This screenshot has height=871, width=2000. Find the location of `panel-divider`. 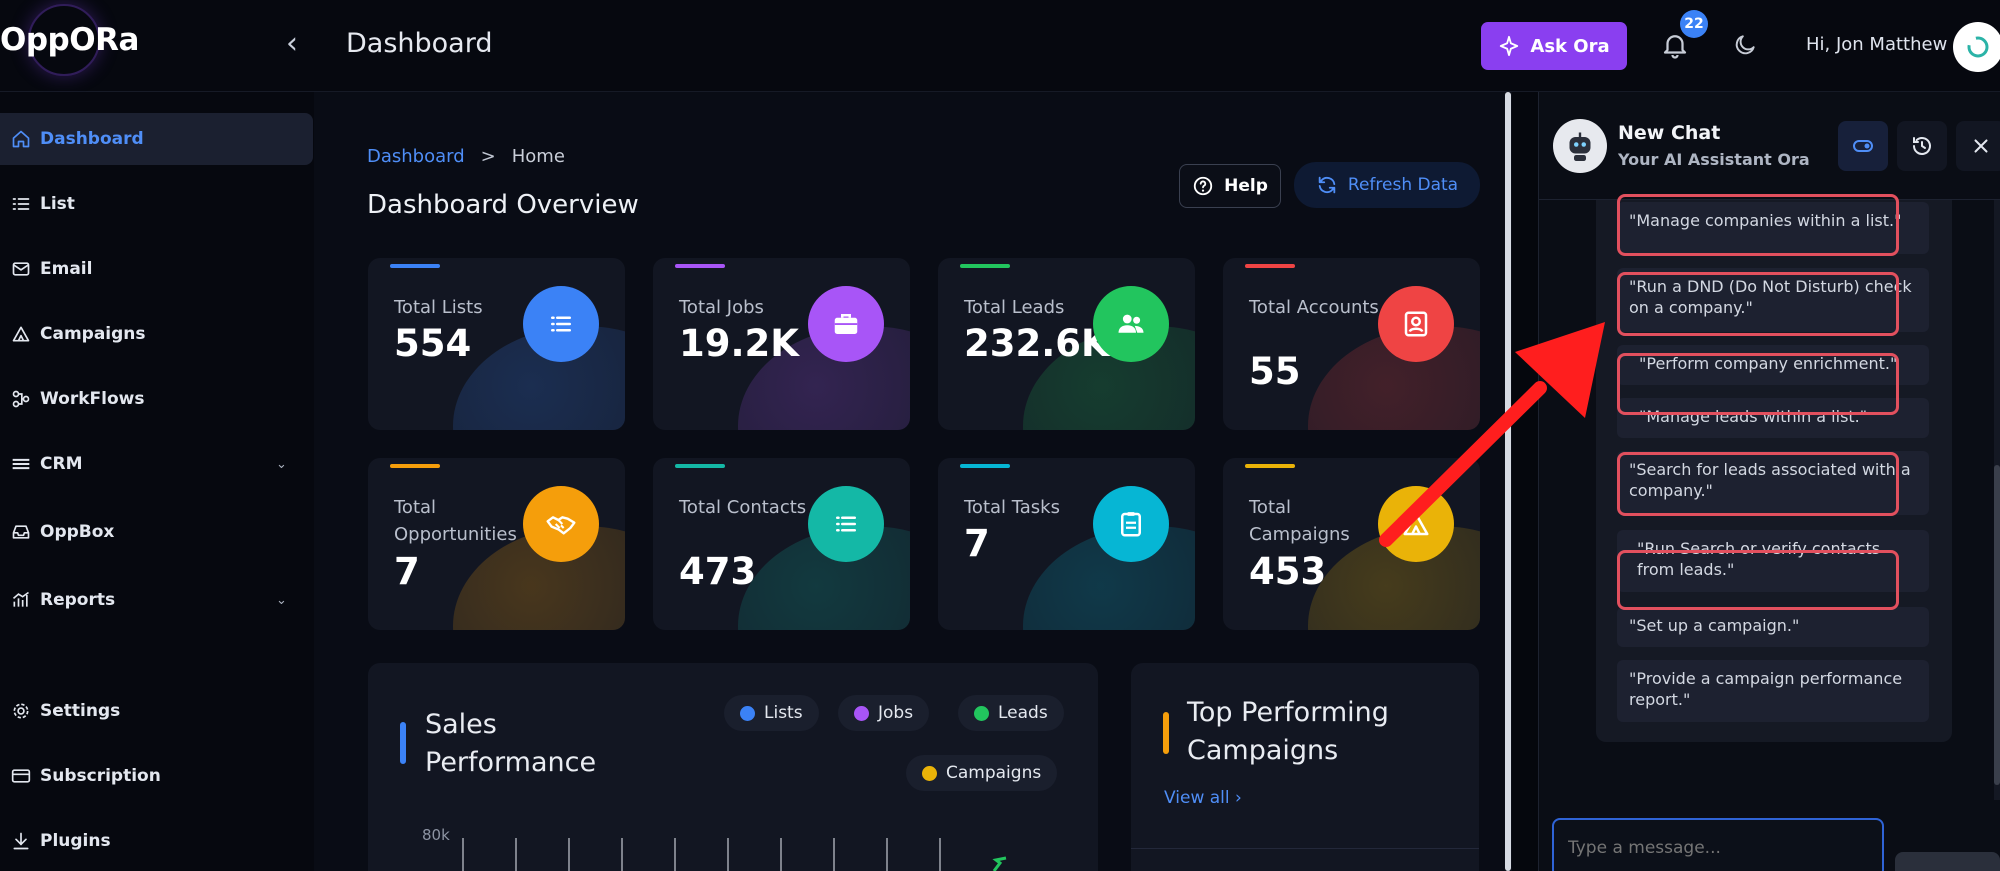

panel-divider is located at coordinates (1305, 848).